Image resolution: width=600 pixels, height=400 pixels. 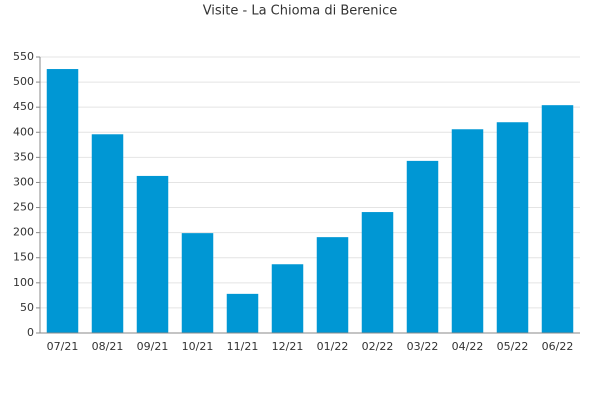 I want to click on x-tick-label: 09/21, so click(x=153, y=346).